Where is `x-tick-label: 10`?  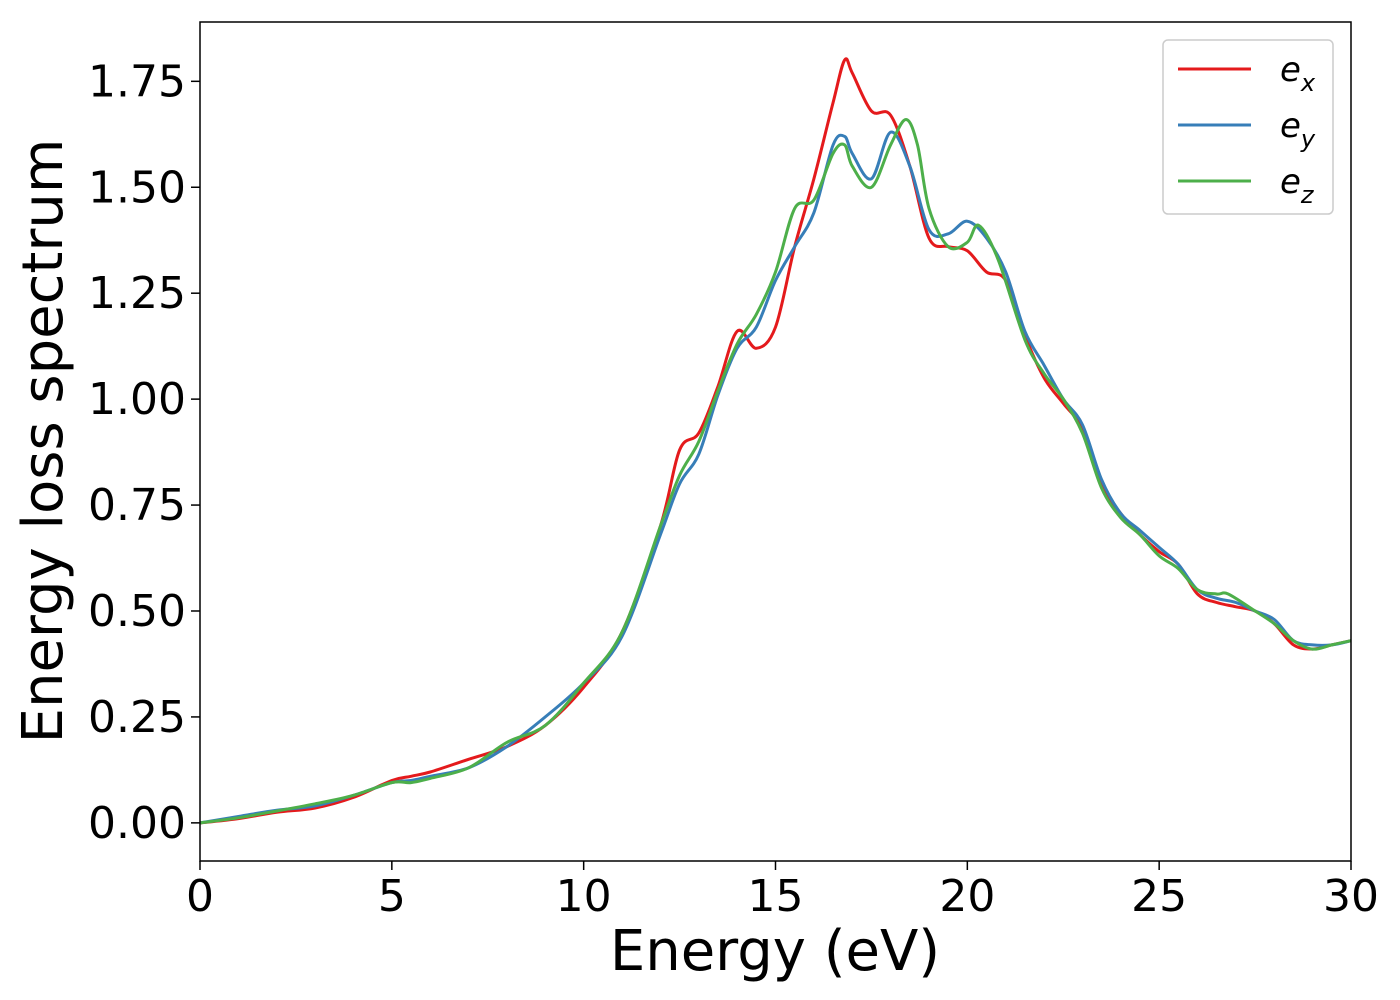
x-tick-label: 10 is located at coordinates (584, 896).